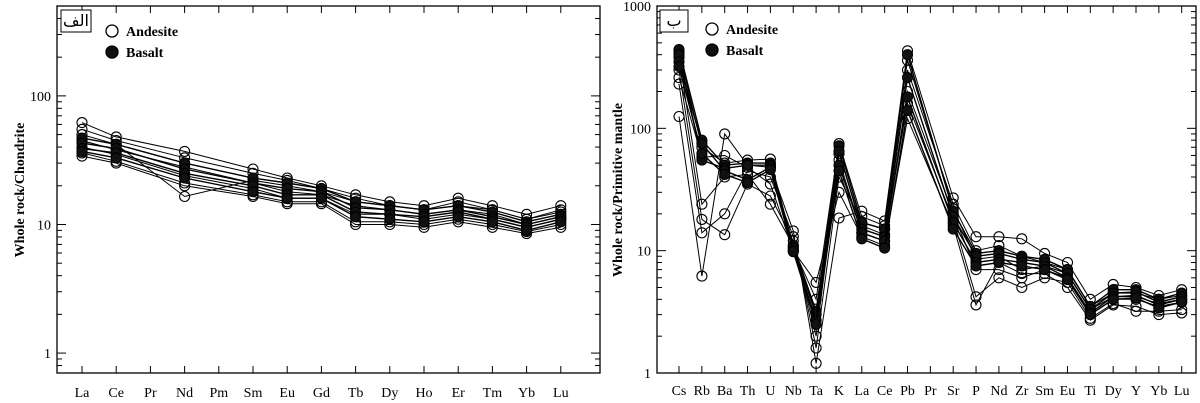  What do you see at coordinates (752, 30) in the screenshot?
I see `panel-b-legend-andesite-label: Andesite` at bounding box center [752, 30].